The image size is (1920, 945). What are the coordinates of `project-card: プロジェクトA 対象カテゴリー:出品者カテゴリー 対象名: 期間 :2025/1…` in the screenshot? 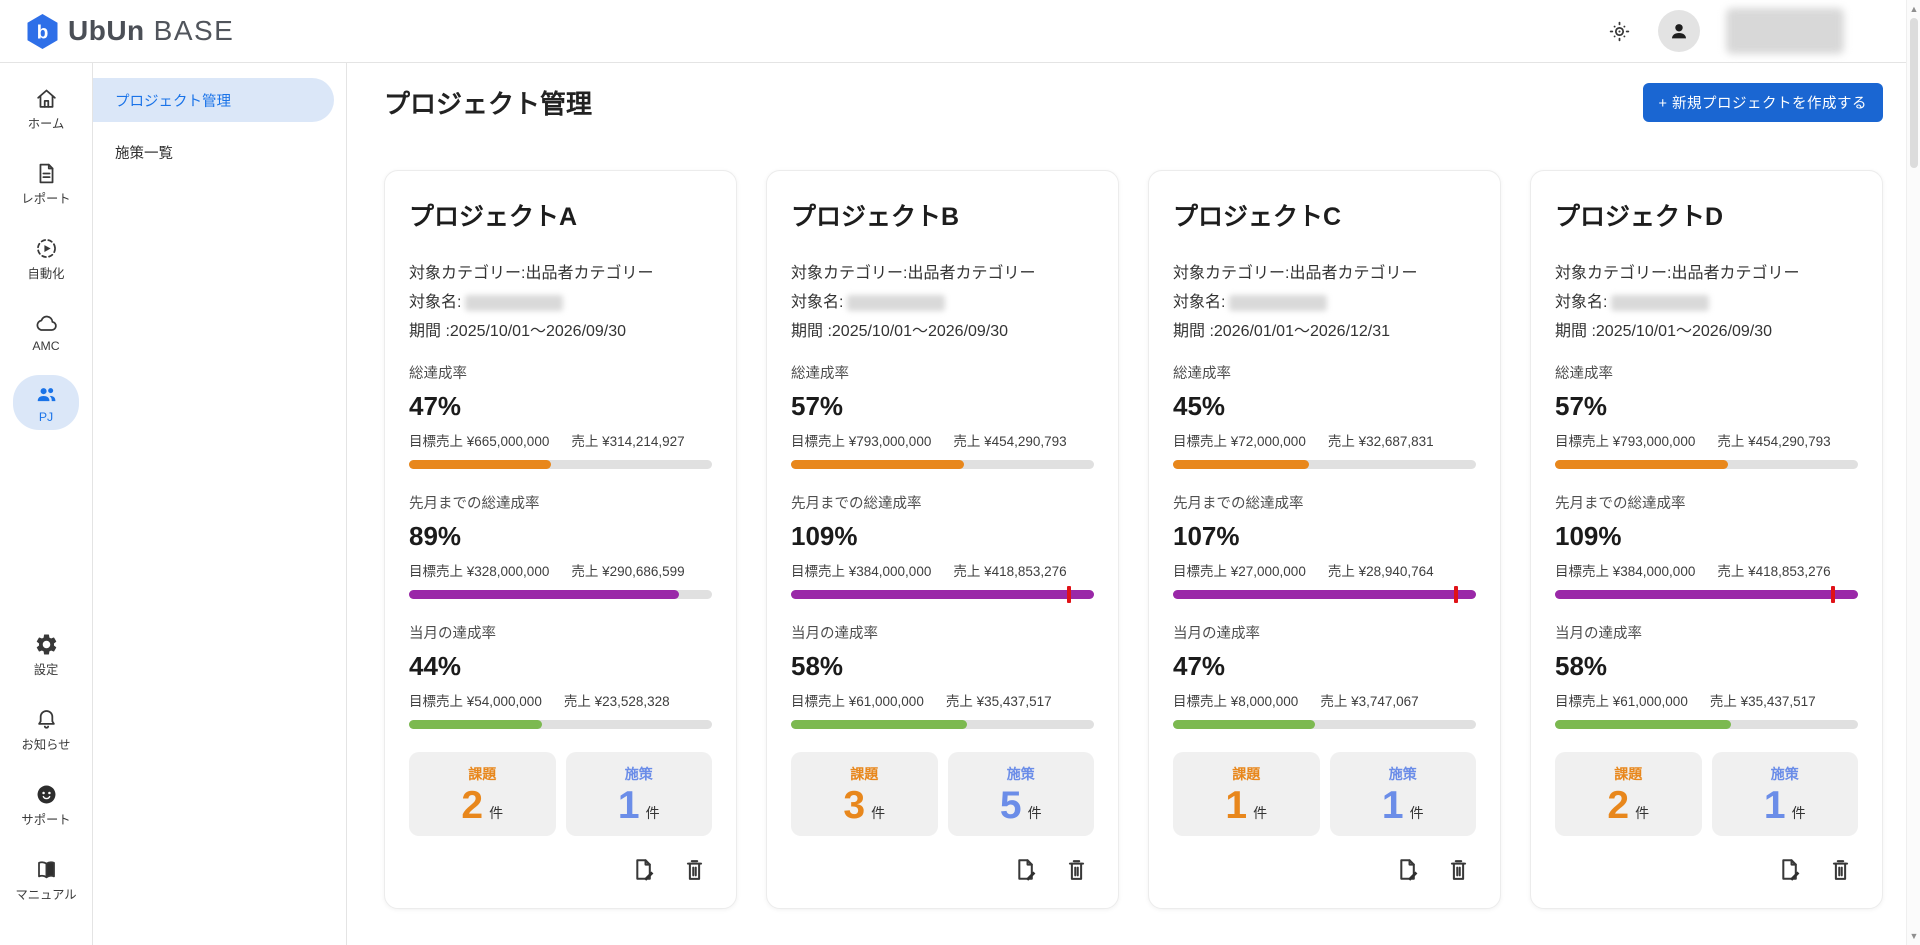 It's located at (560, 539).